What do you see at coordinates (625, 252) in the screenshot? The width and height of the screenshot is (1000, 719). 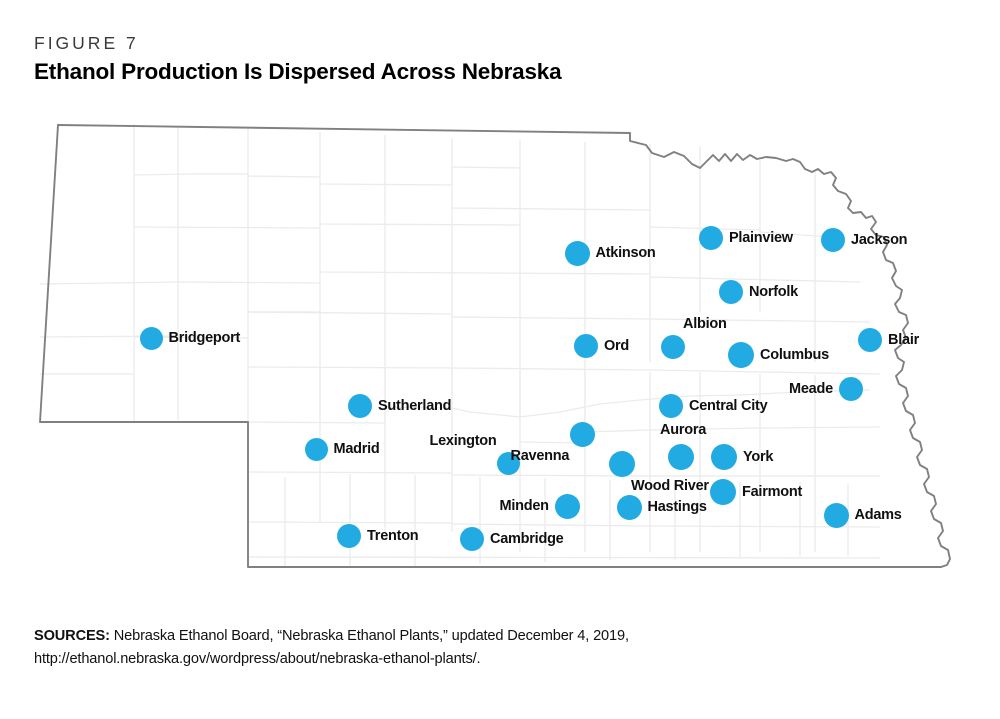 I see `plant-label: Atkinson` at bounding box center [625, 252].